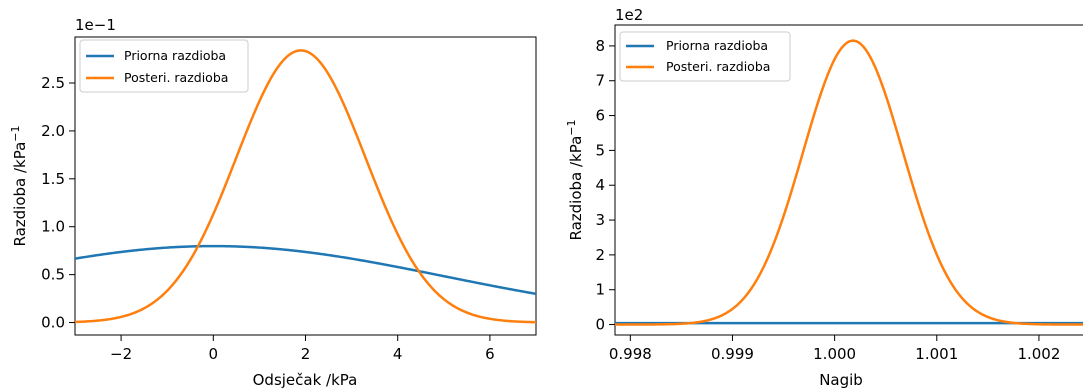 The image size is (1083, 390). Describe the element at coordinates (600, 81) in the screenshot. I see `right-y-tick-label: 7` at that location.